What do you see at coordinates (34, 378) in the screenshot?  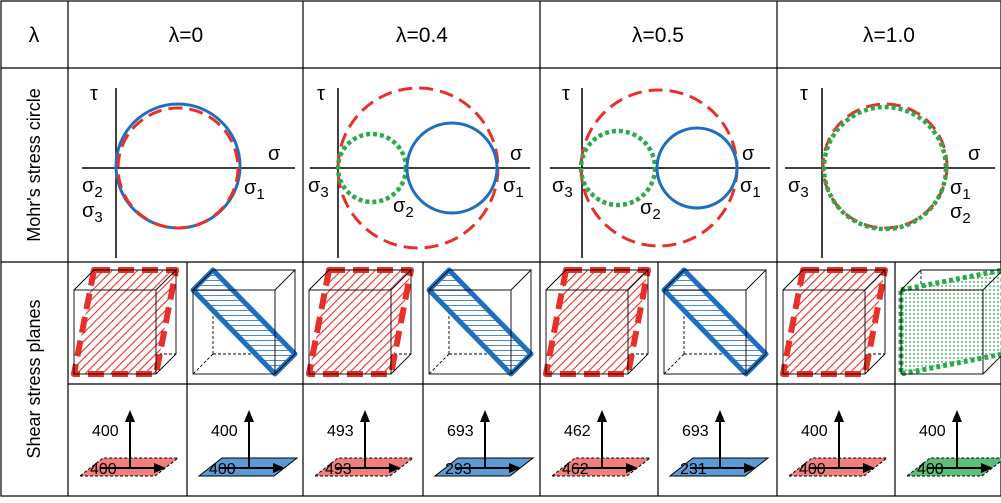 I see `row-label-shear-planes: Shear stress planes` at bounding box center [34, 378].